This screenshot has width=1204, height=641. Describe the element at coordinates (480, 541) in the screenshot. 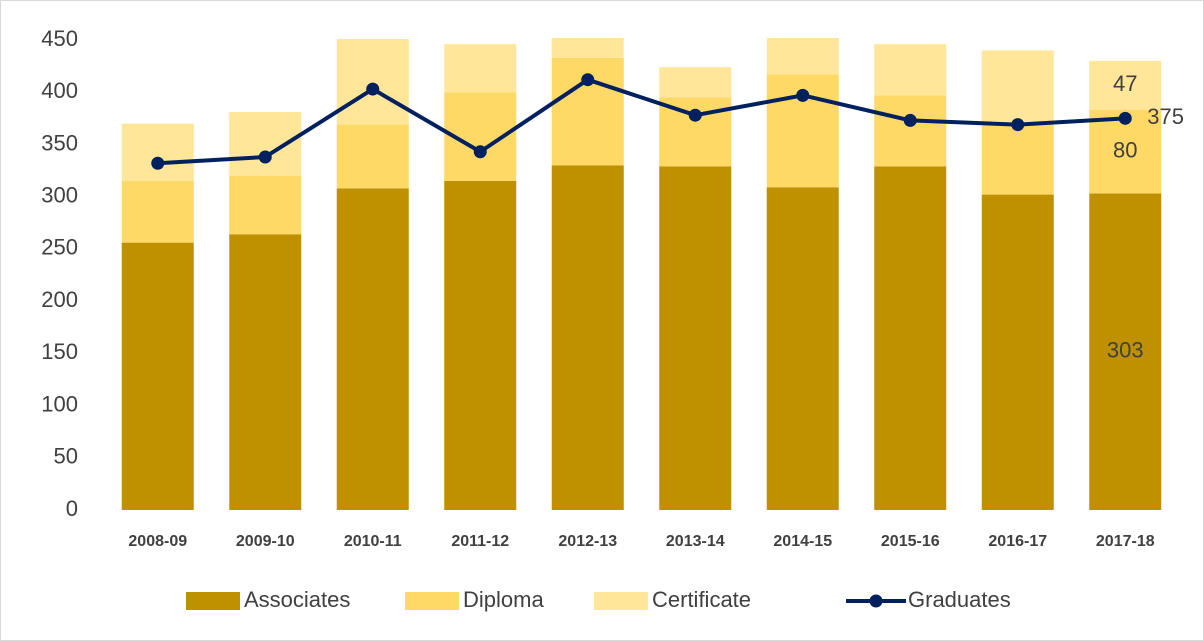

I see `x-tick-label: 2011-12` at that location.